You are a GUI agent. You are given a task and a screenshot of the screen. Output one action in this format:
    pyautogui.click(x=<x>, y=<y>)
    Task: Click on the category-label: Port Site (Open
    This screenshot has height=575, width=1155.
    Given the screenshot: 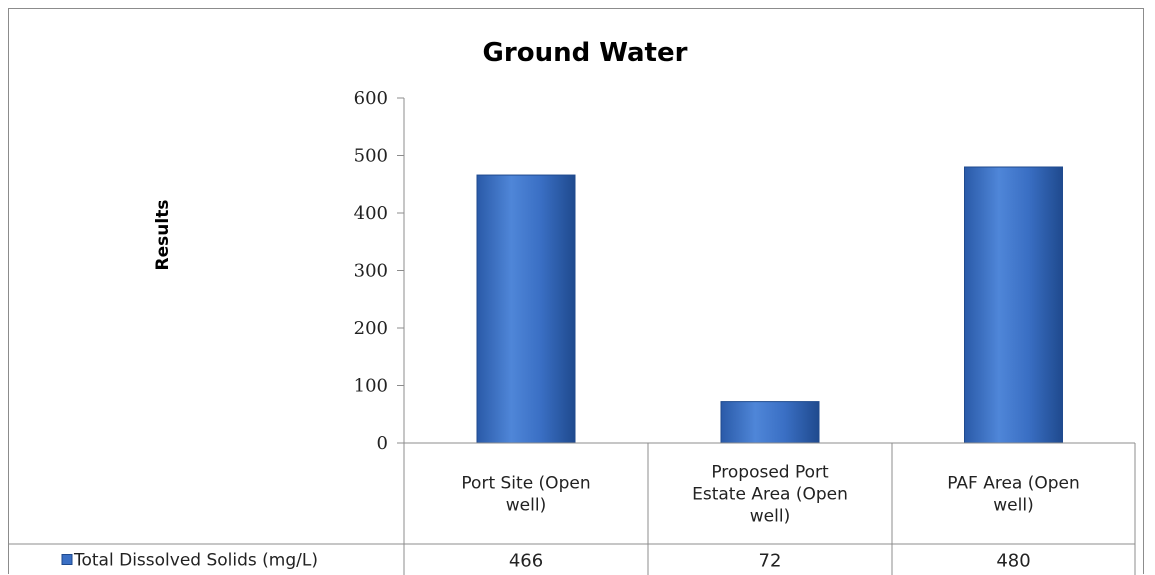 What is the action you would take?
    pyautogui.click(x=525, y=484)
    